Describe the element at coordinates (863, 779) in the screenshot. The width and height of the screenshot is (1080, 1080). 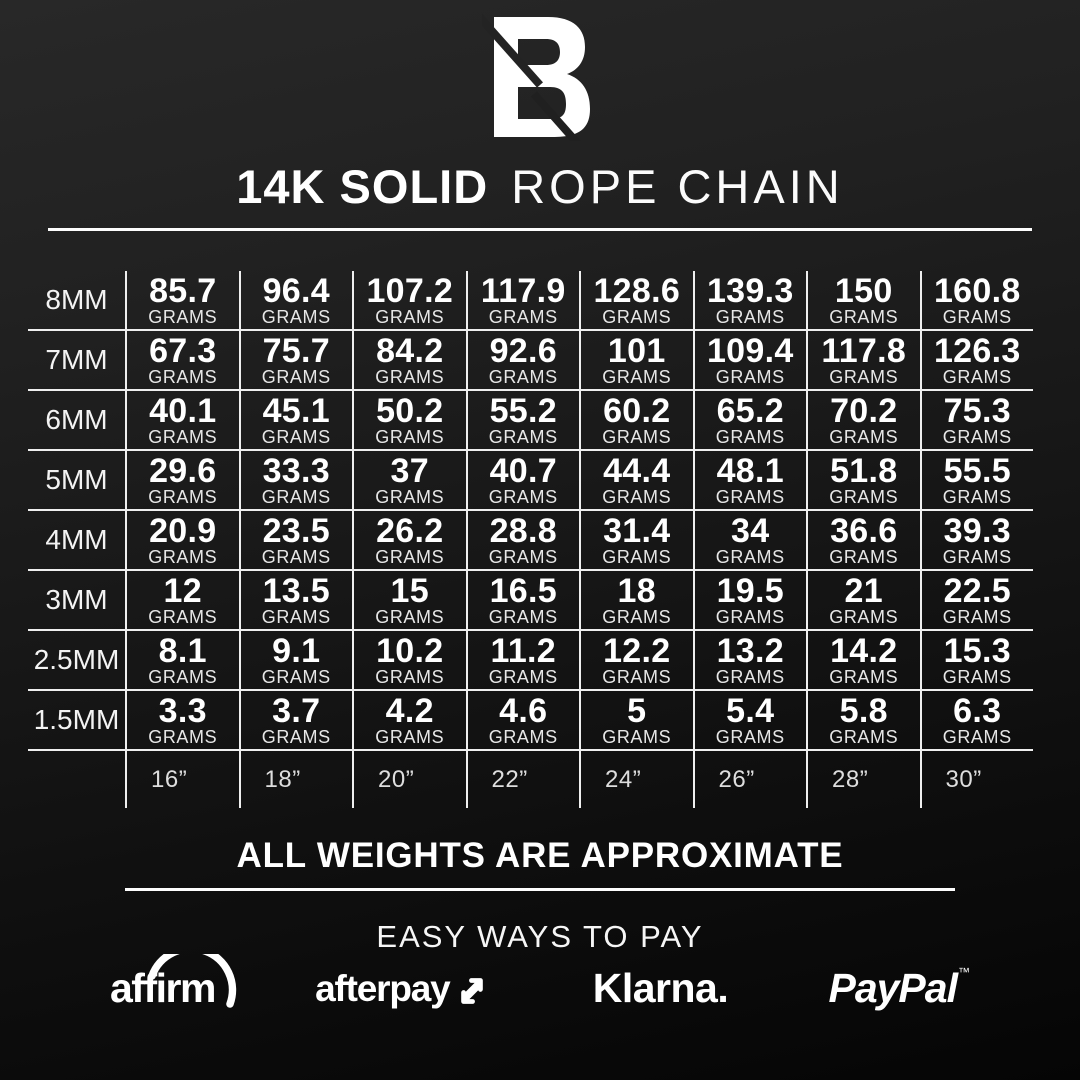
I see `length-label: 28”` at that location.